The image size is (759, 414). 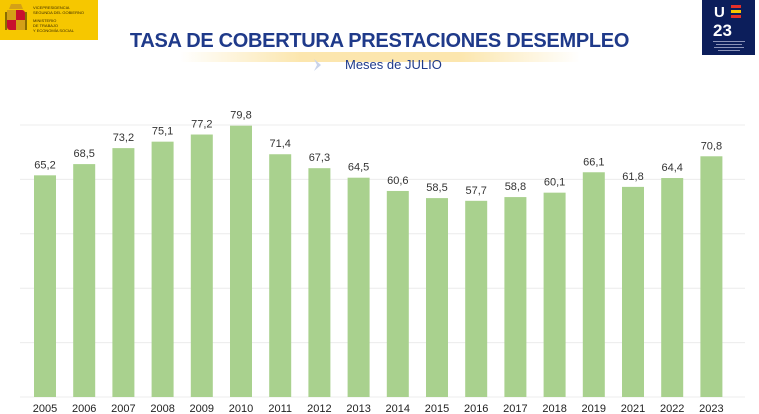 What do you see at coordinates (594, 408) in the screenshot?
I see `x-tick-label: 2019` at bounding box center [594, 408].